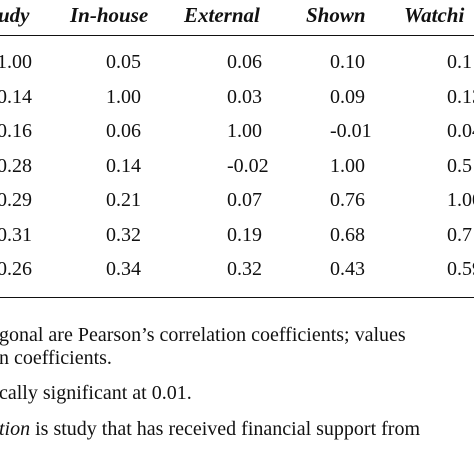 The image size is (474, 474). Describe the element at coordinates (459, 234) in the screenshot. I see `table-cell: 0.7` at that location.